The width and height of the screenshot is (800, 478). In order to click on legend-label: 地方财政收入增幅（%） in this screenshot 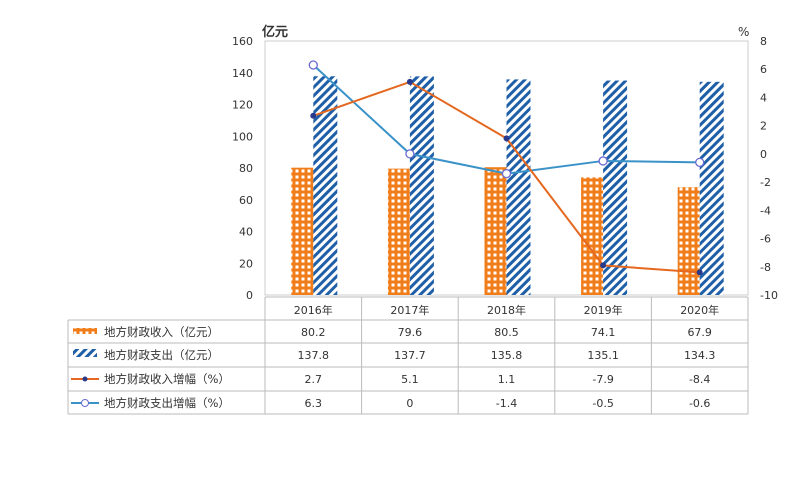, I will do `click(167, 379)`.